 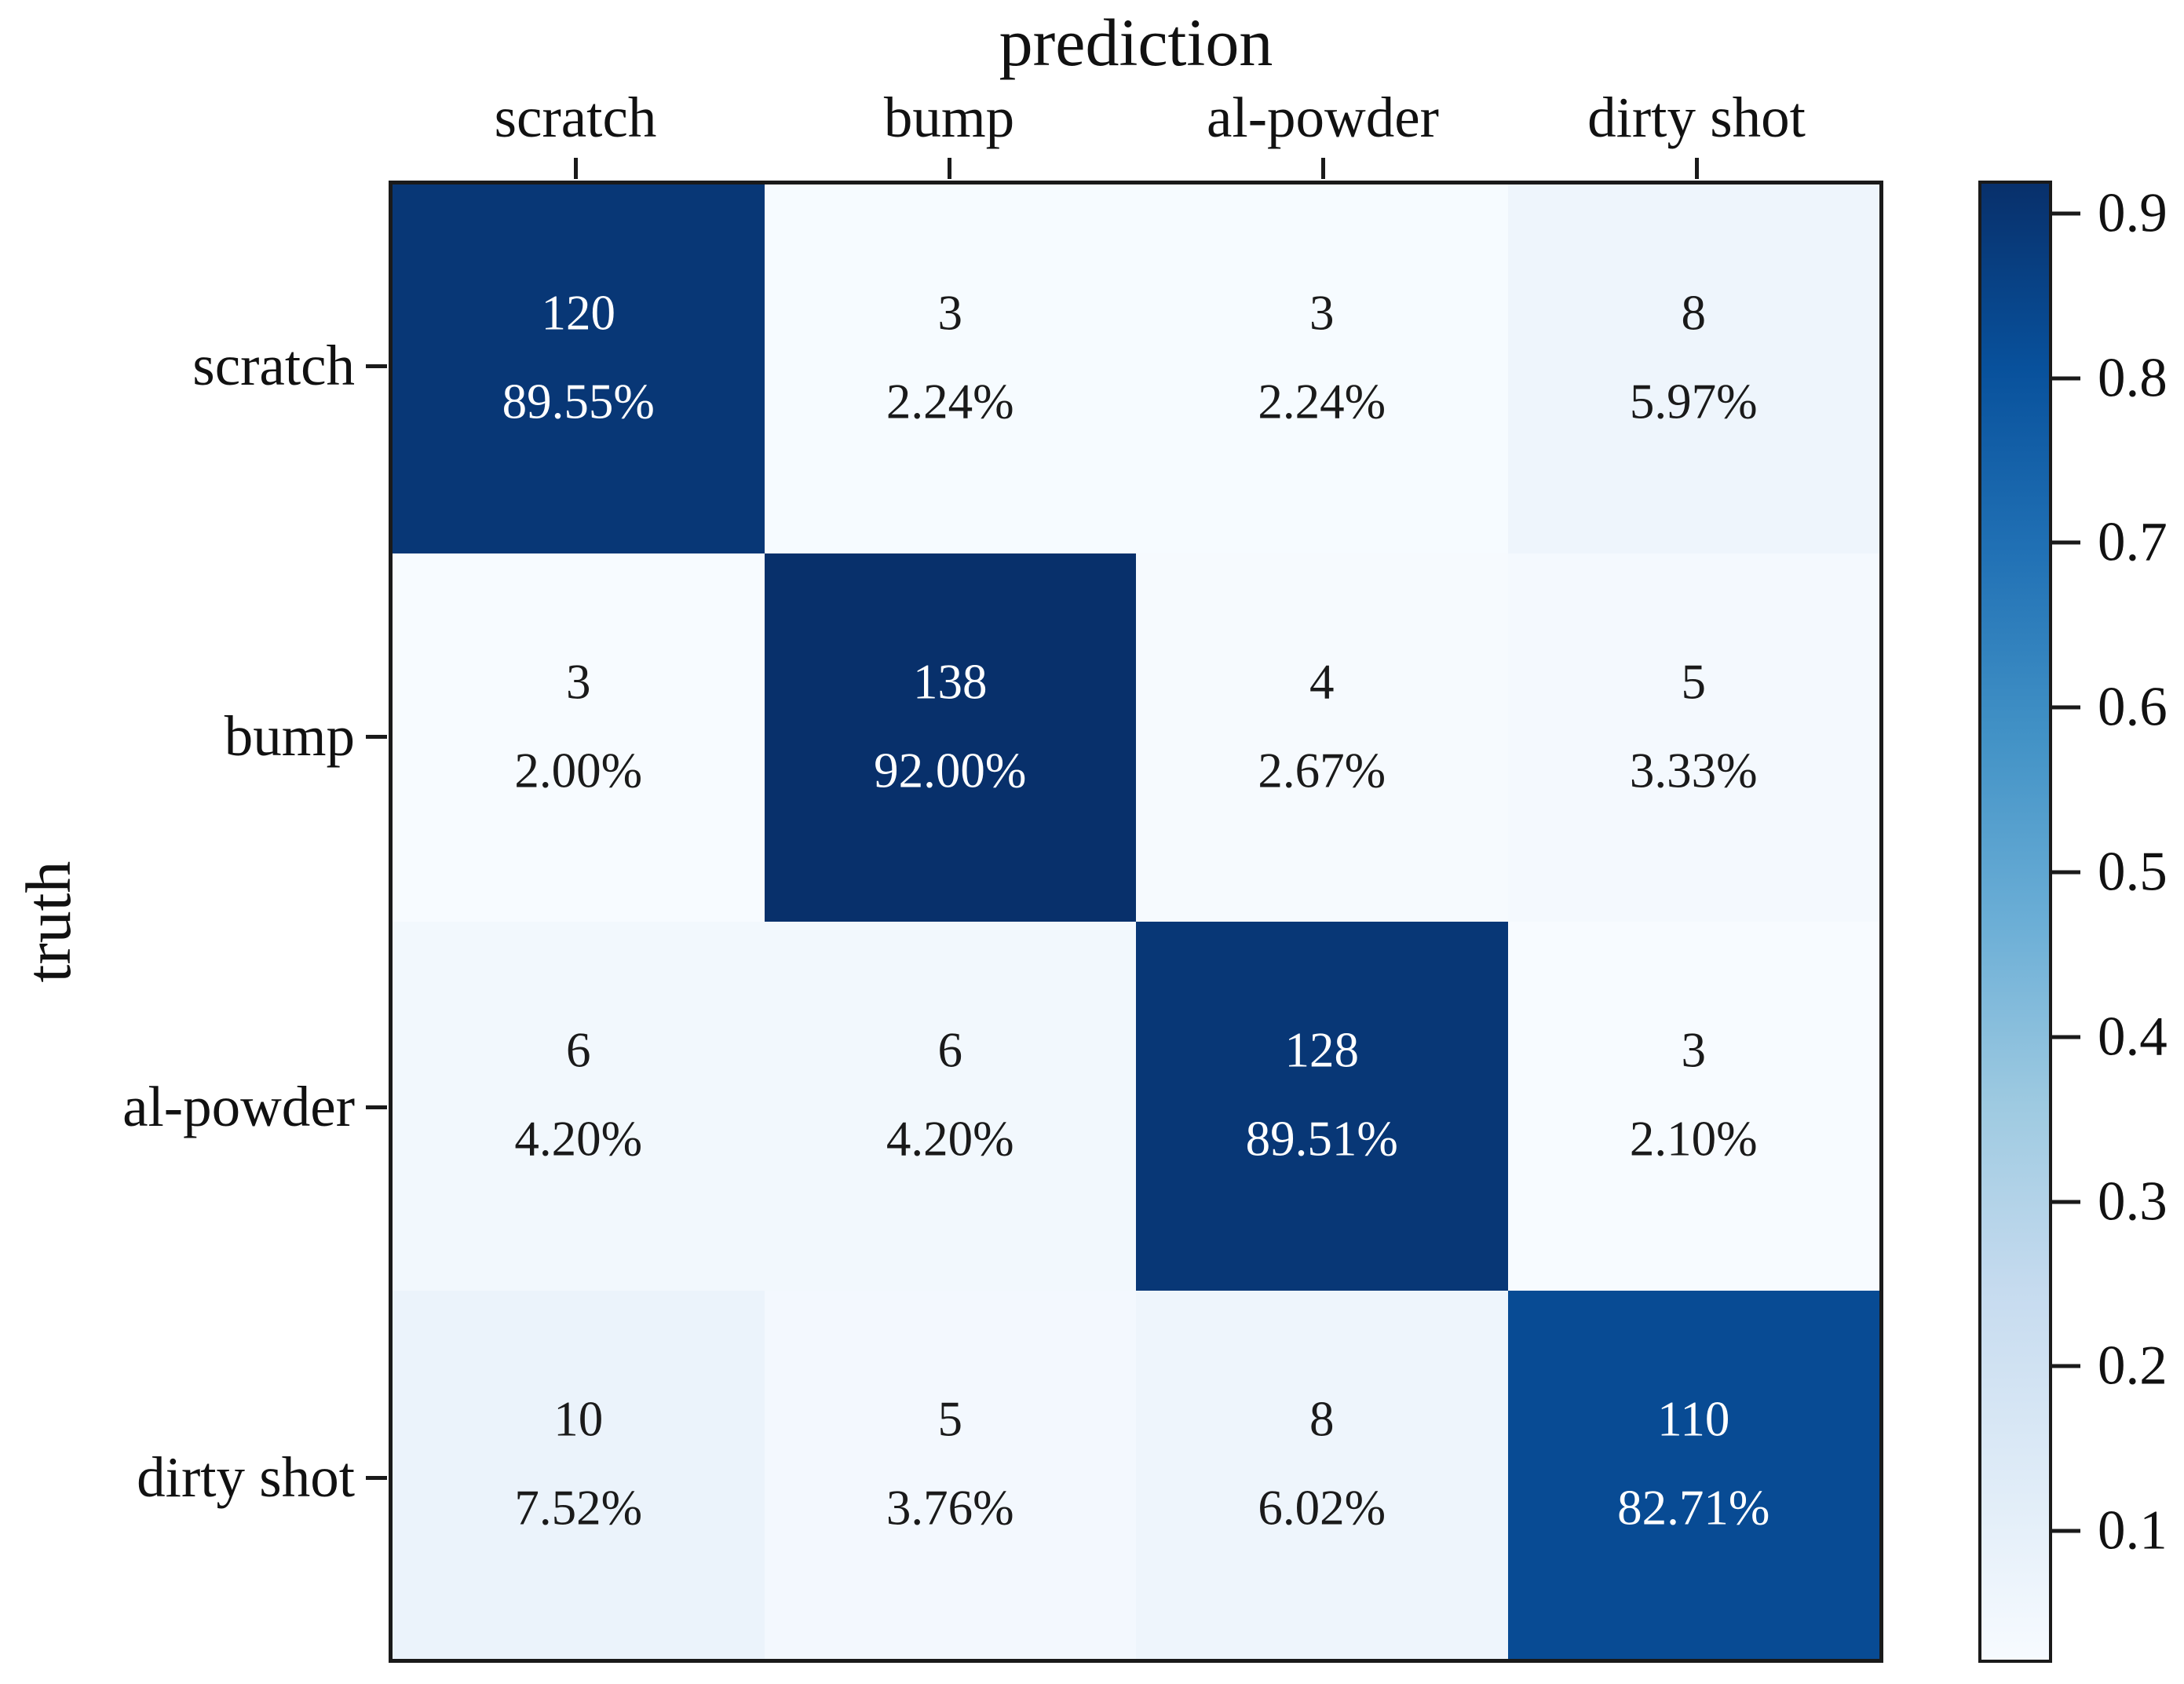 I want to click on cell-count: 128, so click(x=1322, y=1050).